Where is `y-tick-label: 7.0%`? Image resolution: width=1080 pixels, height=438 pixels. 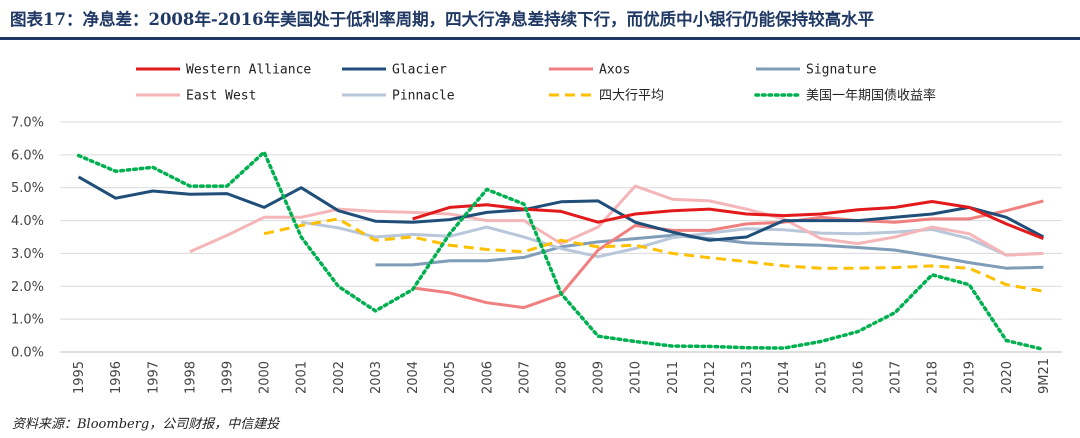 y-tick-label: 7.0% is located at coordinates (27, 123).